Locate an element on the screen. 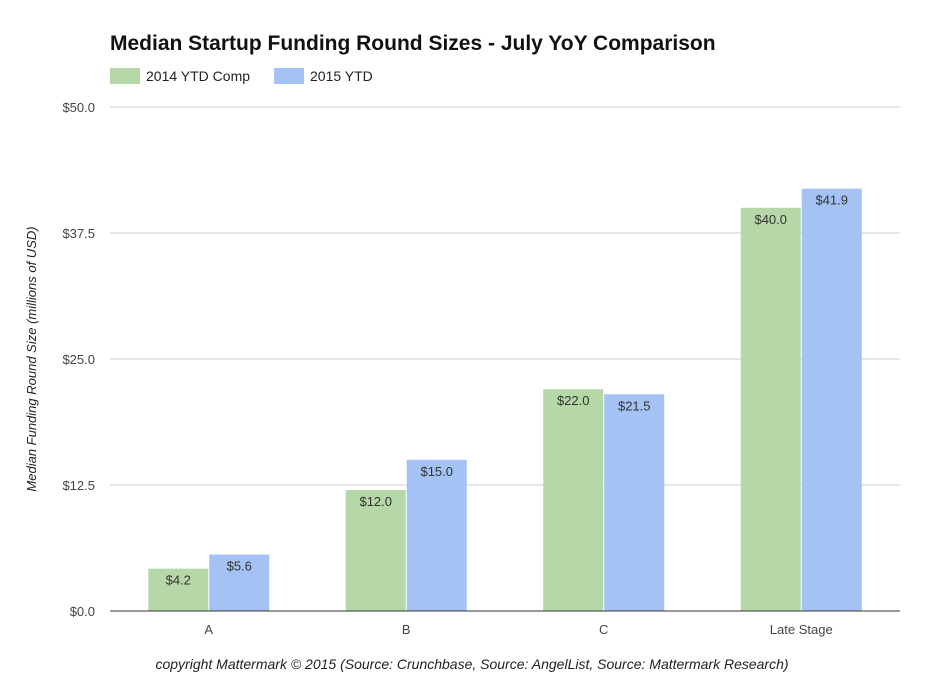  legend-swatch-2014 is located at coordinates (125, 76).